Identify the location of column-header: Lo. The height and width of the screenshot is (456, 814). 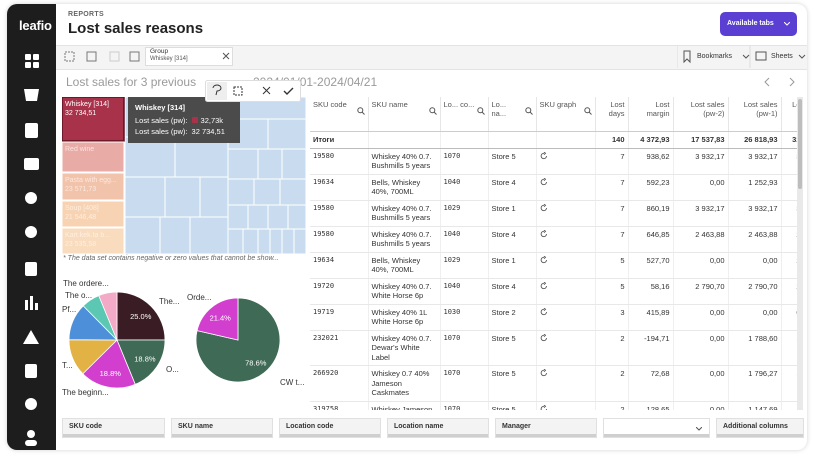
(789, 114).